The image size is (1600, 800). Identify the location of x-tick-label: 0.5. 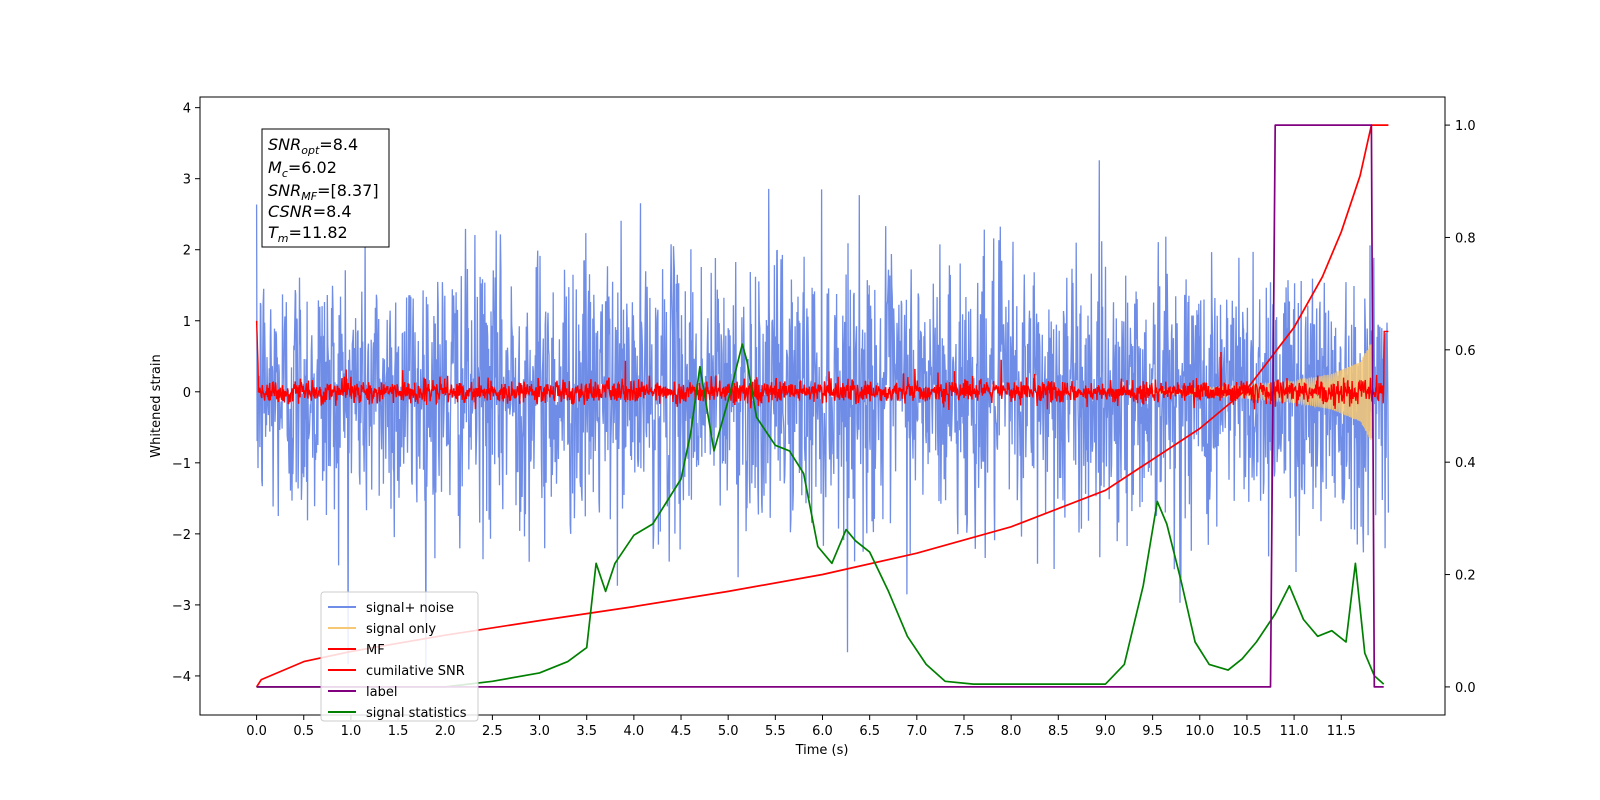
(303, 731).